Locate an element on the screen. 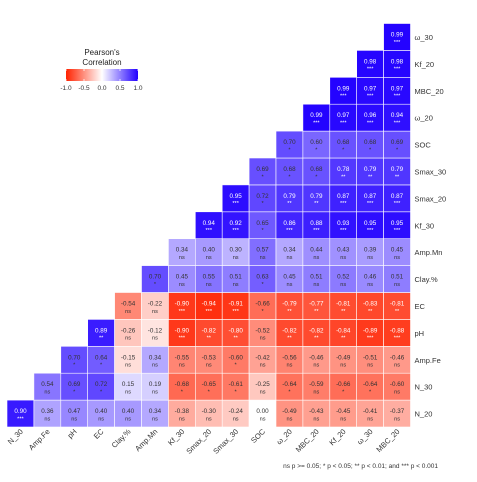  cell-value-label: 0.60 is located at coordinates (316, 142).